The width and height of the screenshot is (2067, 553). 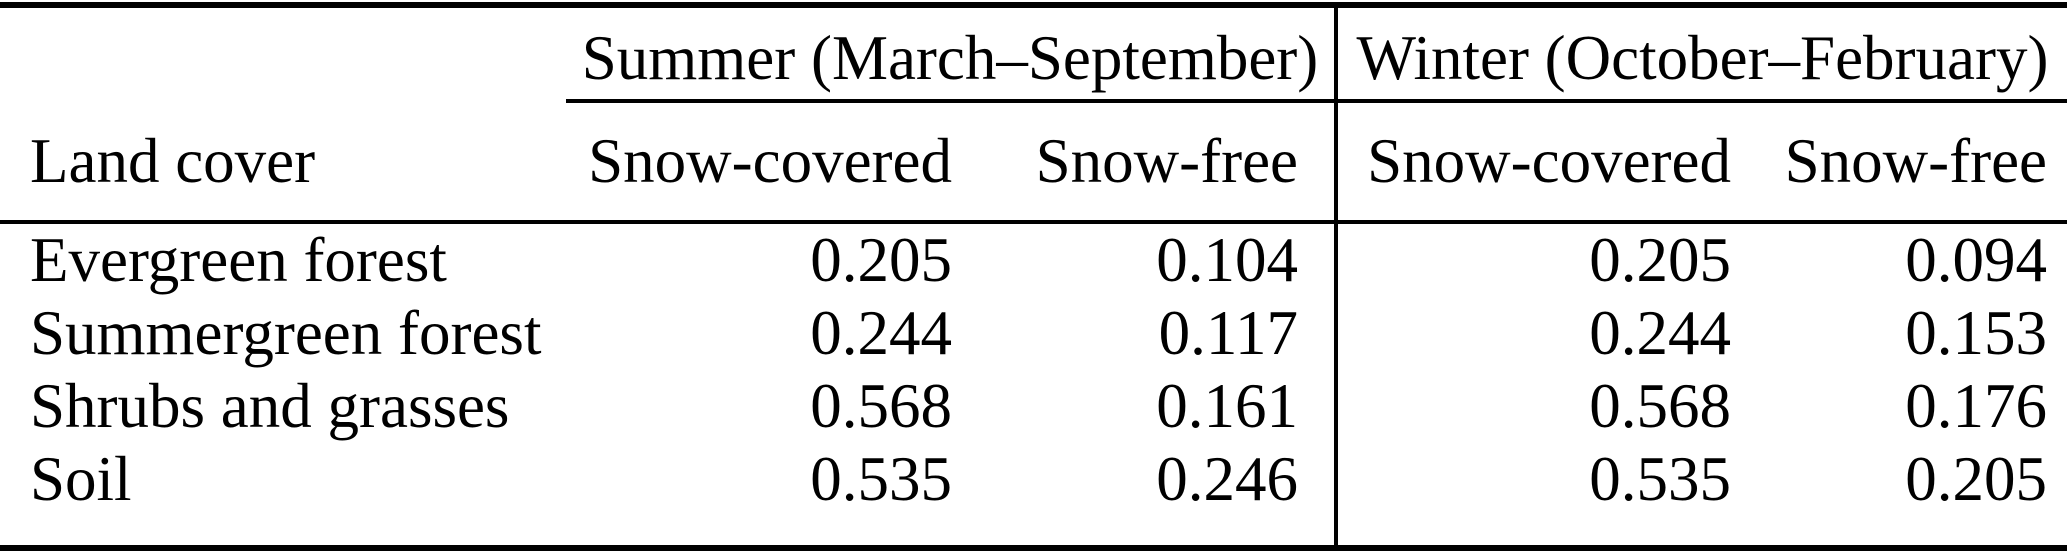 What do you see at coordinates (283, 55) in the screenshot?
I see `group-header-spacer` at bounding box center [283, 55].